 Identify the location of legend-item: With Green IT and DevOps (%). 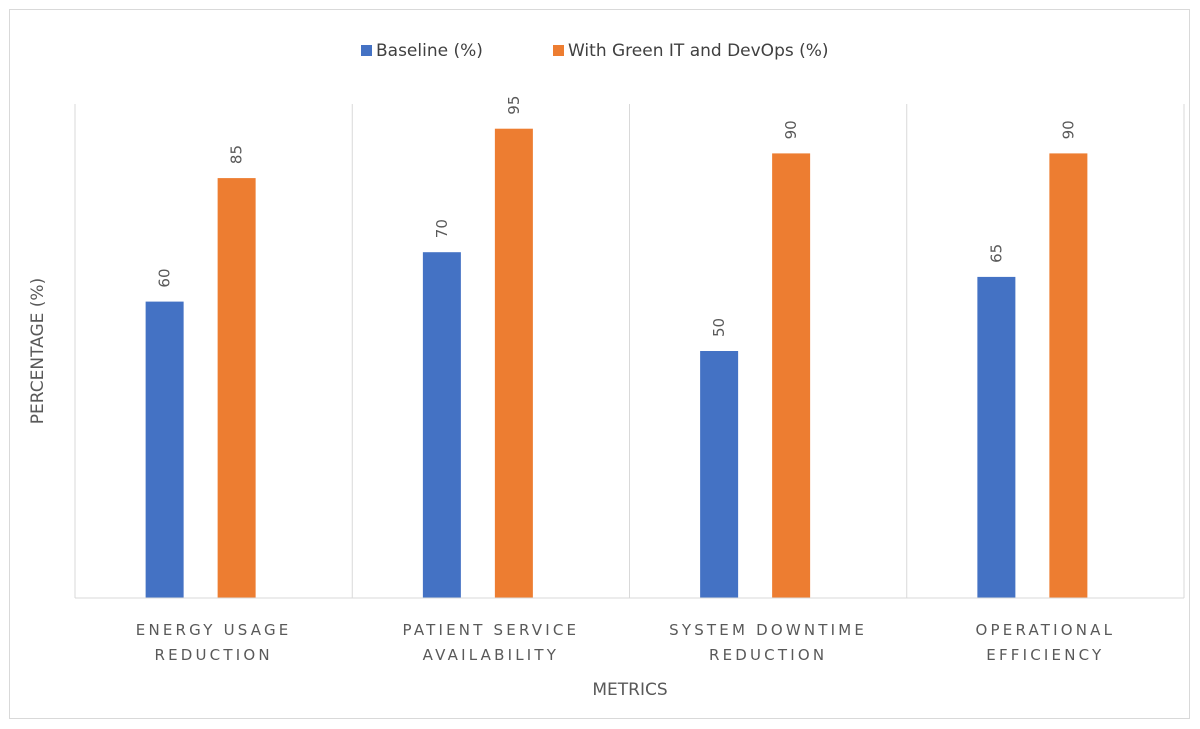
(691, 51).